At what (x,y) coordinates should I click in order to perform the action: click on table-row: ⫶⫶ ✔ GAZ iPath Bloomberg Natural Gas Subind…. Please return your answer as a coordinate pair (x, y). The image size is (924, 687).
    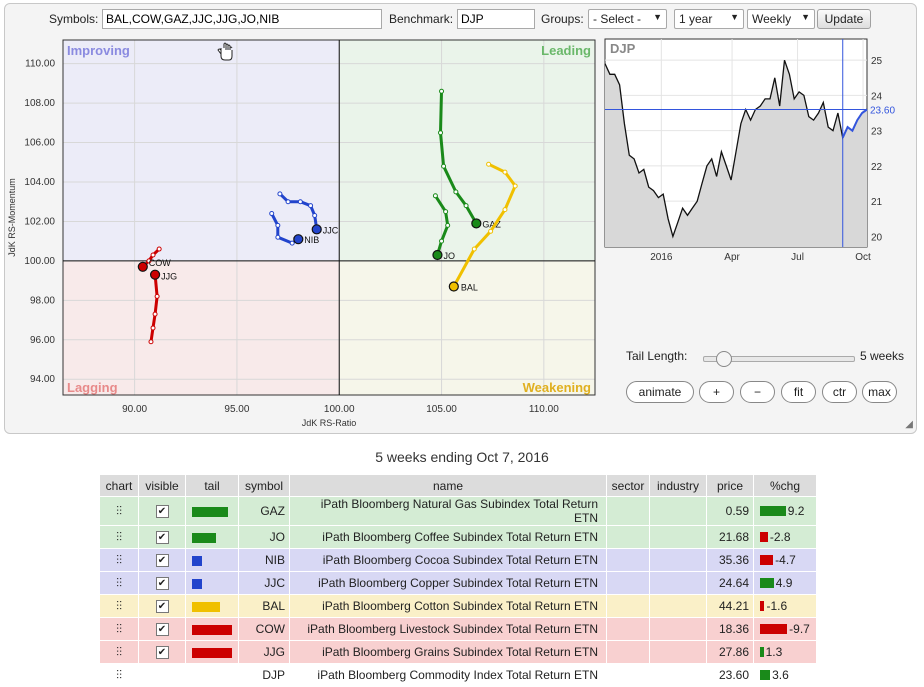
    Looking at the image, I should click on (458, 511).